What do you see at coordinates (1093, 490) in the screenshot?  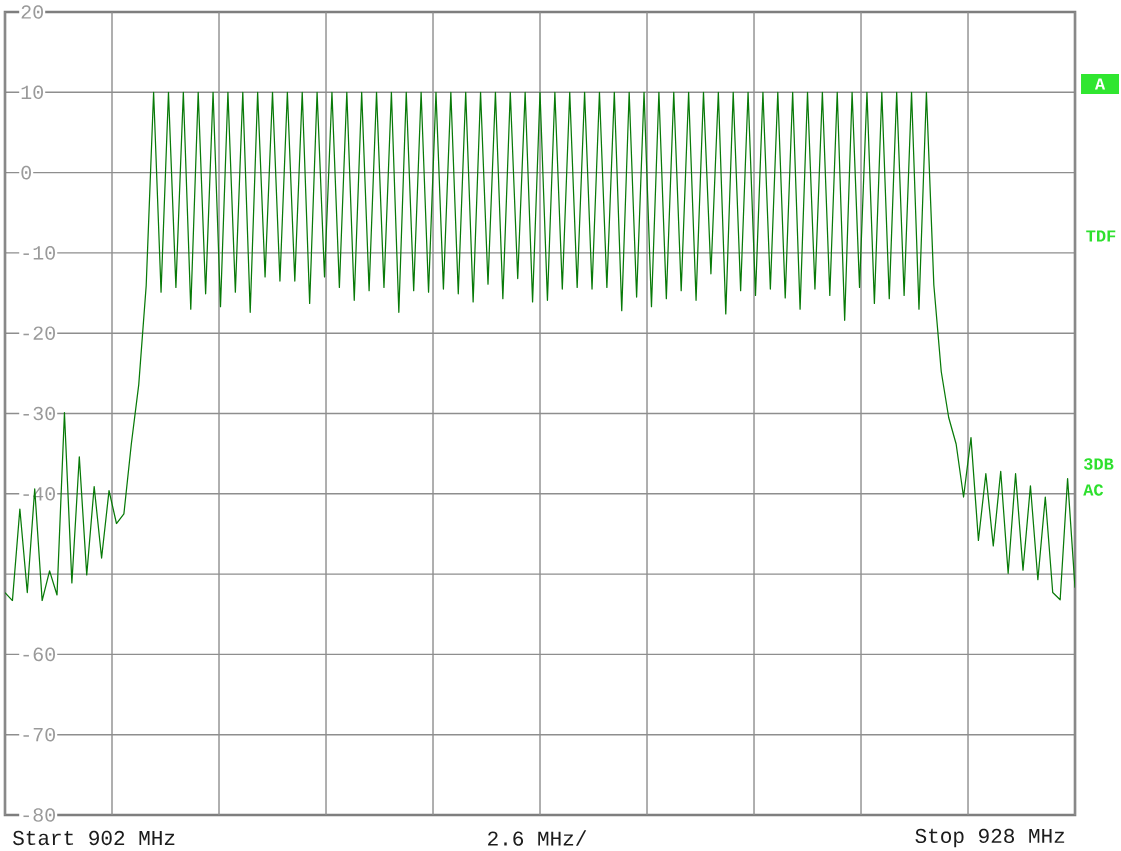 I see `text: AC` at bounding box center [1093, 490].